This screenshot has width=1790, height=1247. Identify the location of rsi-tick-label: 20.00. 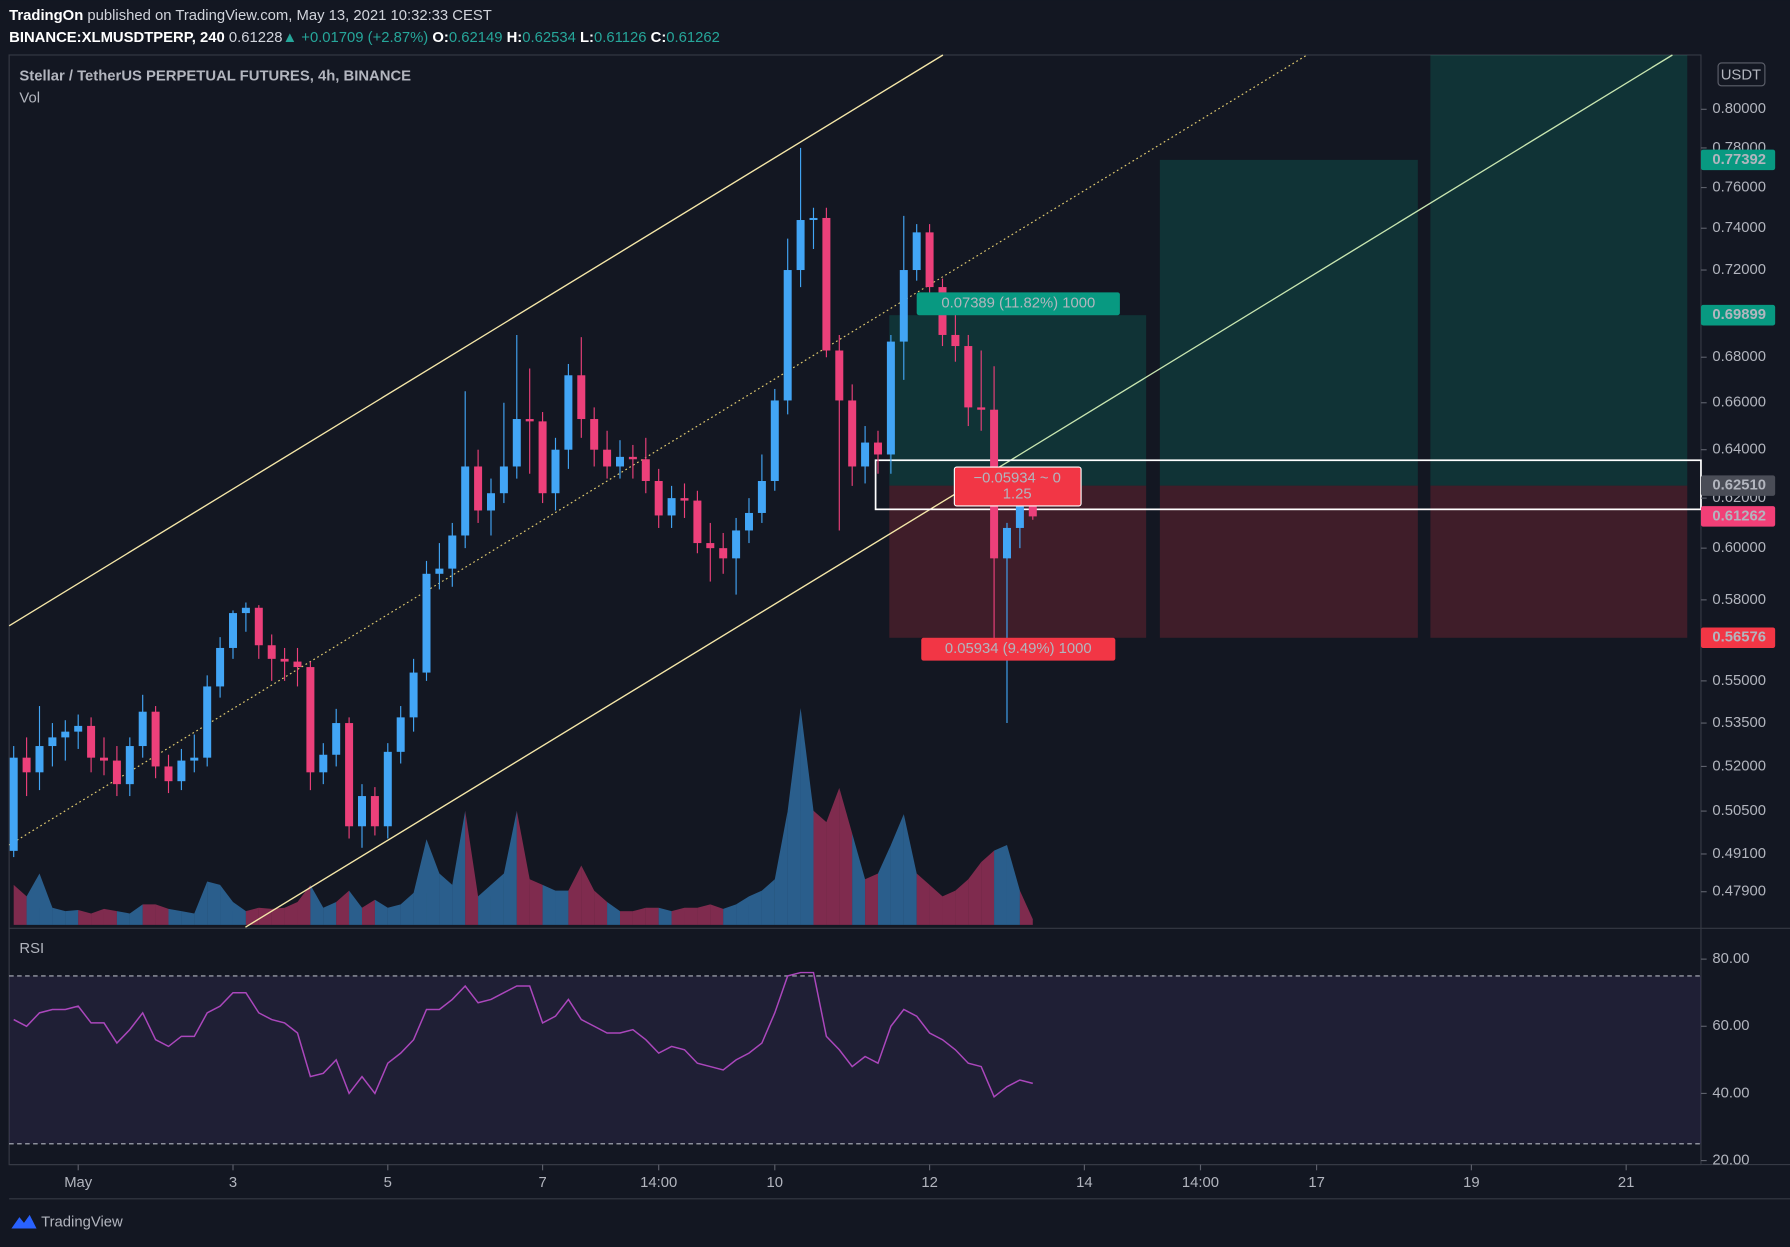
(1730, 1161).